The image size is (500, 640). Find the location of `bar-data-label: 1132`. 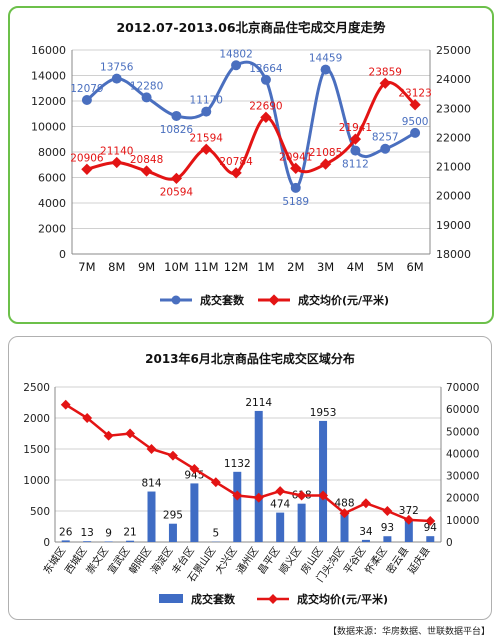

bar-data-label: 1132 is located at coordinates (237, 464).